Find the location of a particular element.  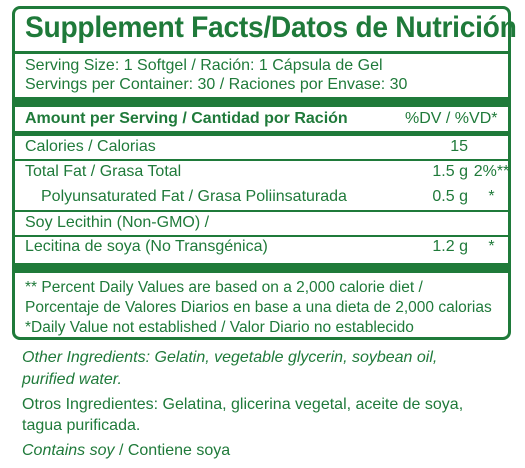

contains-en: Contains soy is located at coordinates (68, 450).